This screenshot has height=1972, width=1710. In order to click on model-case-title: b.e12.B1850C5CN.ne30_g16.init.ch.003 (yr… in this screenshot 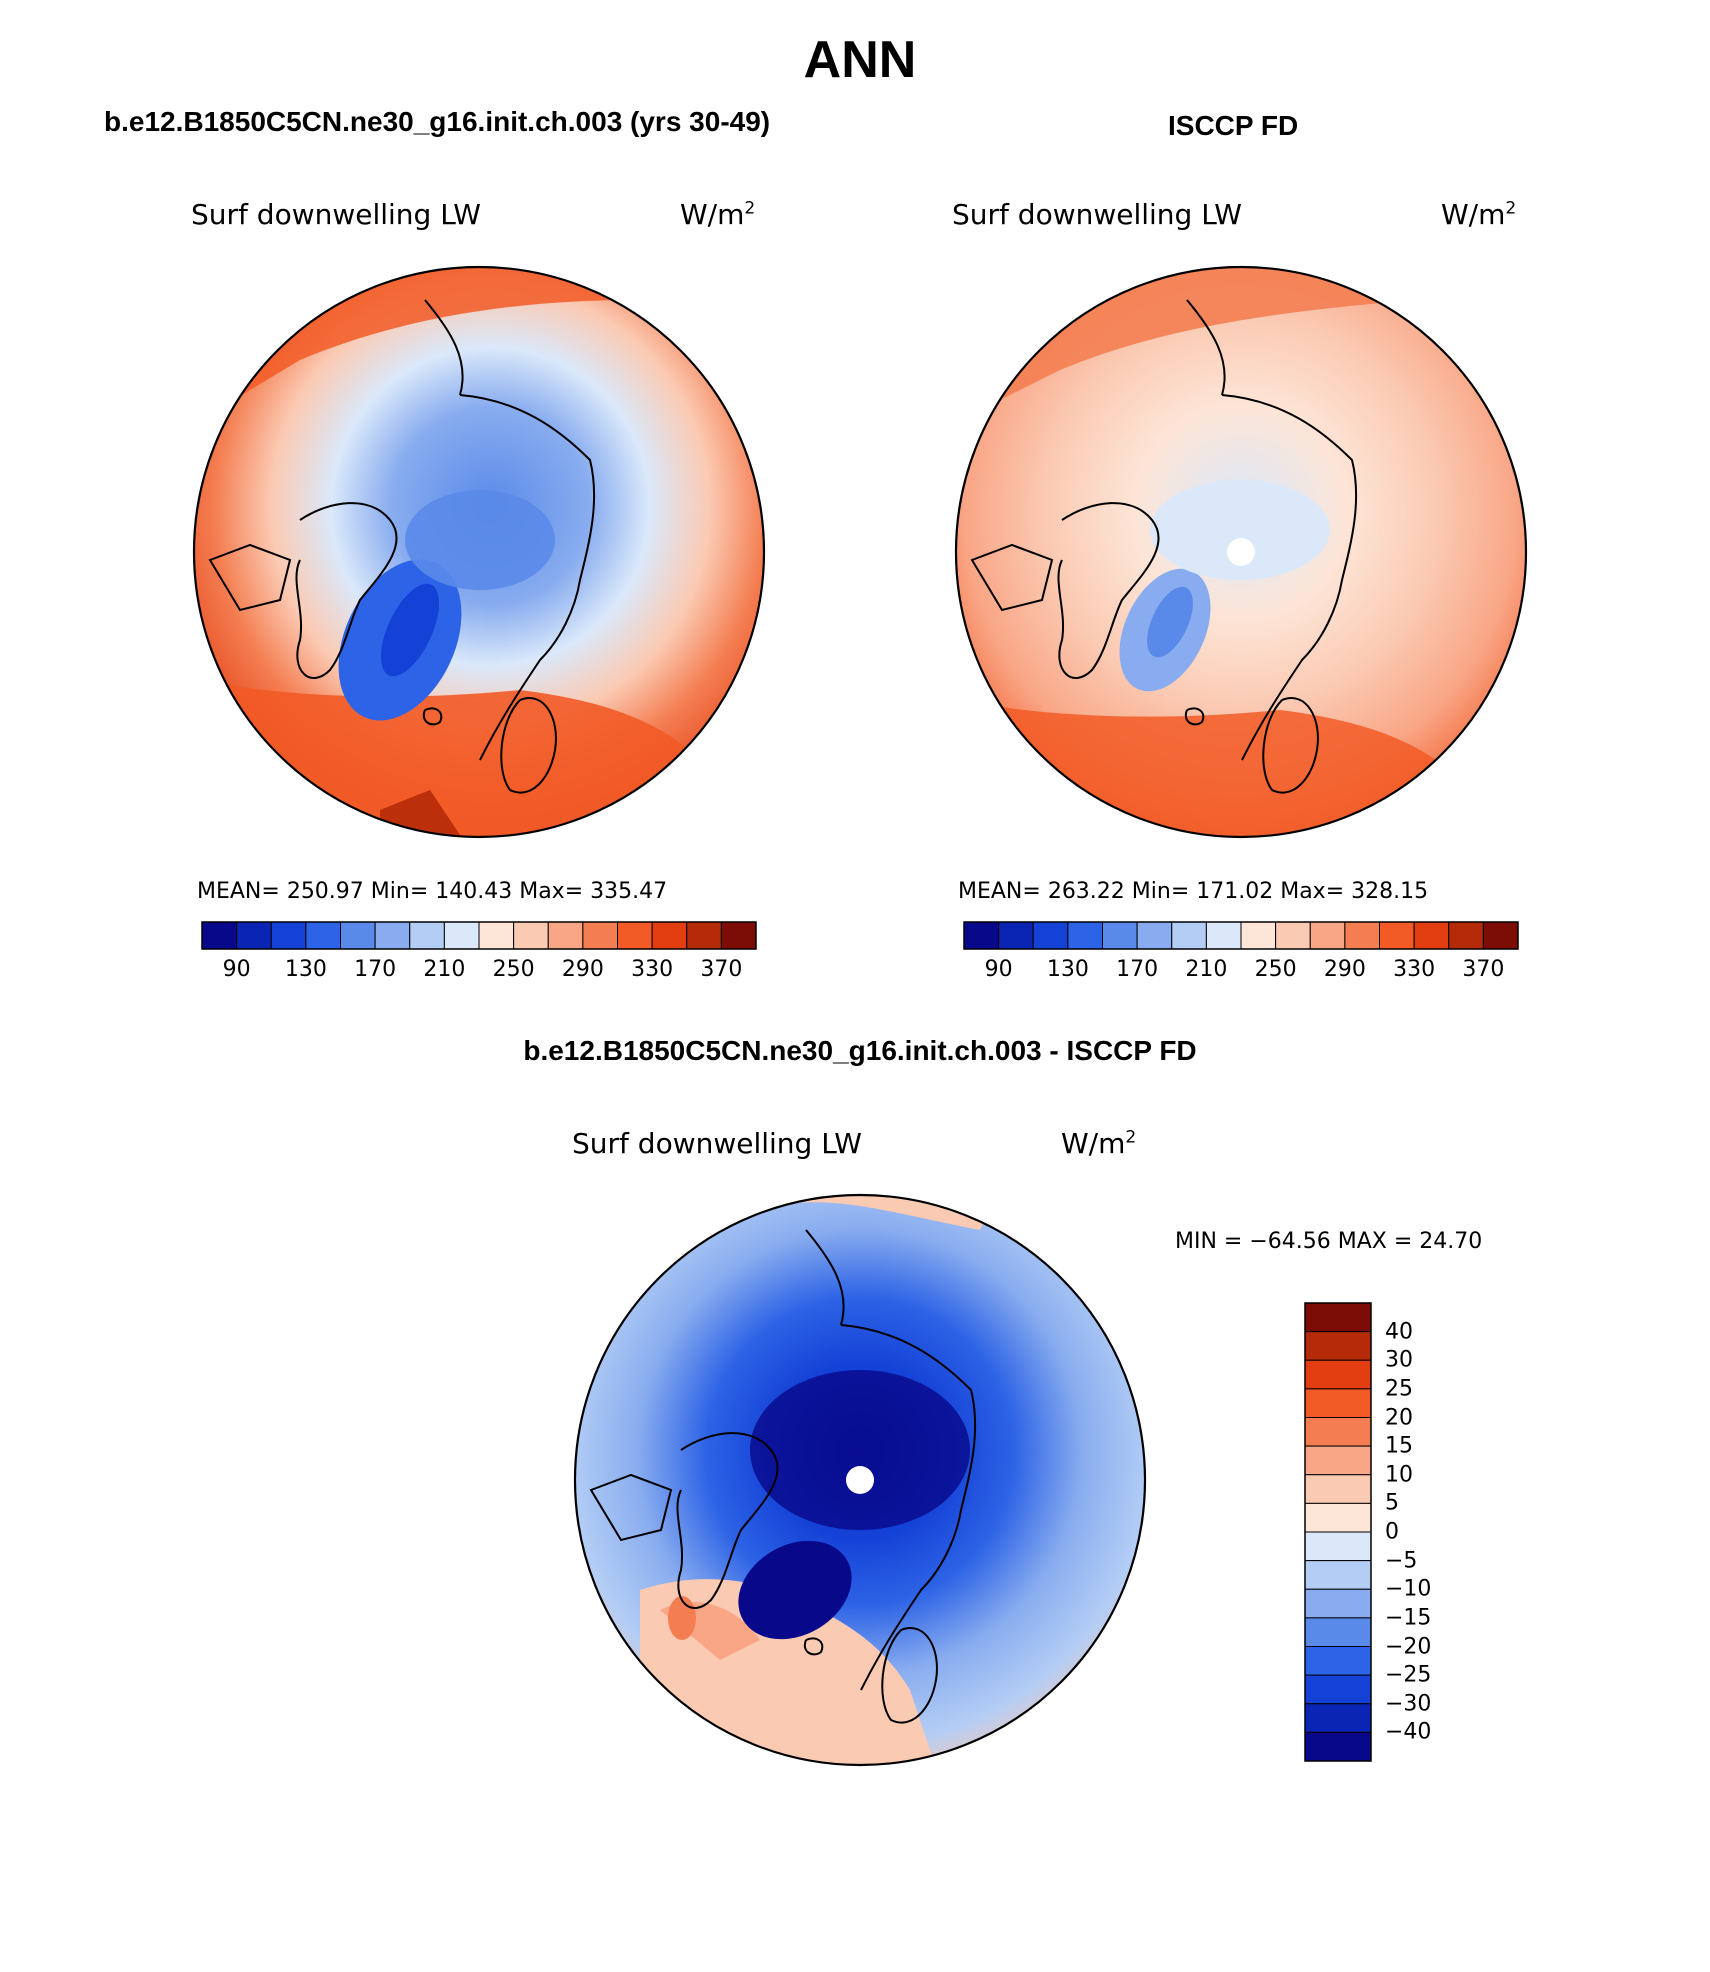, I will do `click(437, 121)`.